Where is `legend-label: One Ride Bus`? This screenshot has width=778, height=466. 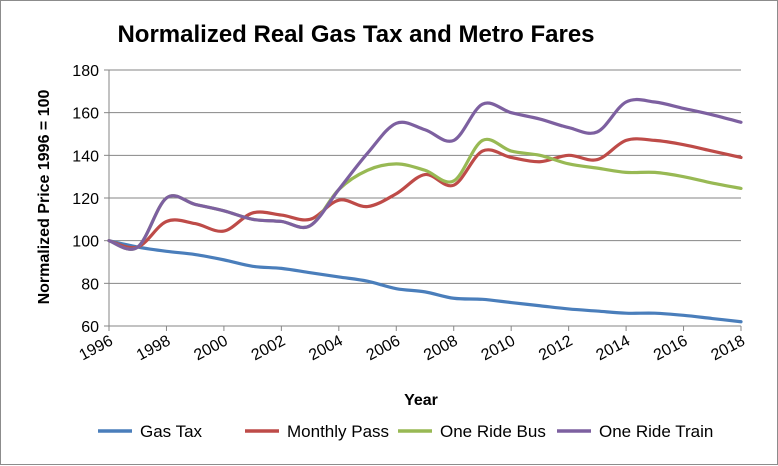
legend-label: One Ride Bus is located at coordinates (493, 431).